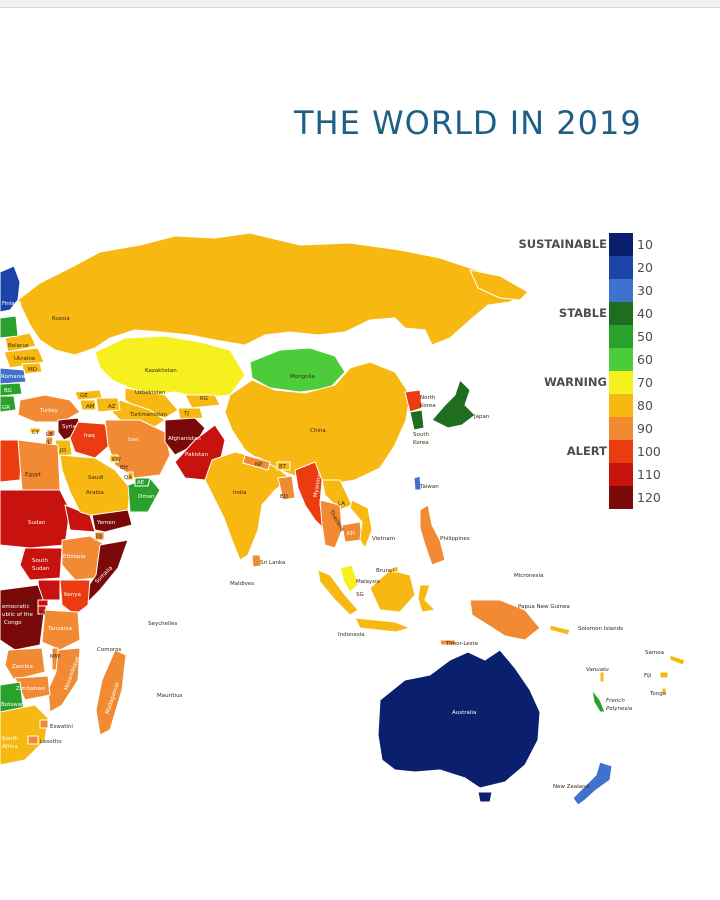 The width and height of the screenshot is (720, 900). I want to click on label-south-korea-1: South, so click(421, 435).